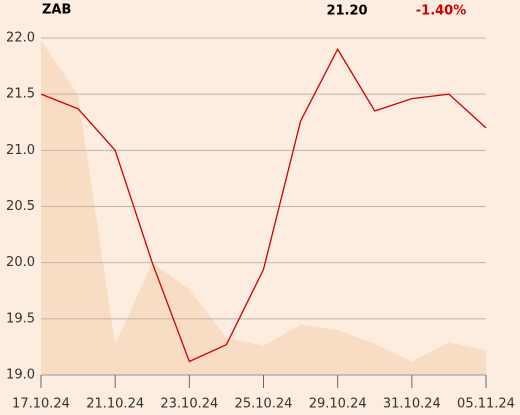 Image resolution: width=520 pixels, height=415 pixels. Describe the element at coordinates (20, 38) in the screenshot. I see `y-tick-label: 22.0` at that location.